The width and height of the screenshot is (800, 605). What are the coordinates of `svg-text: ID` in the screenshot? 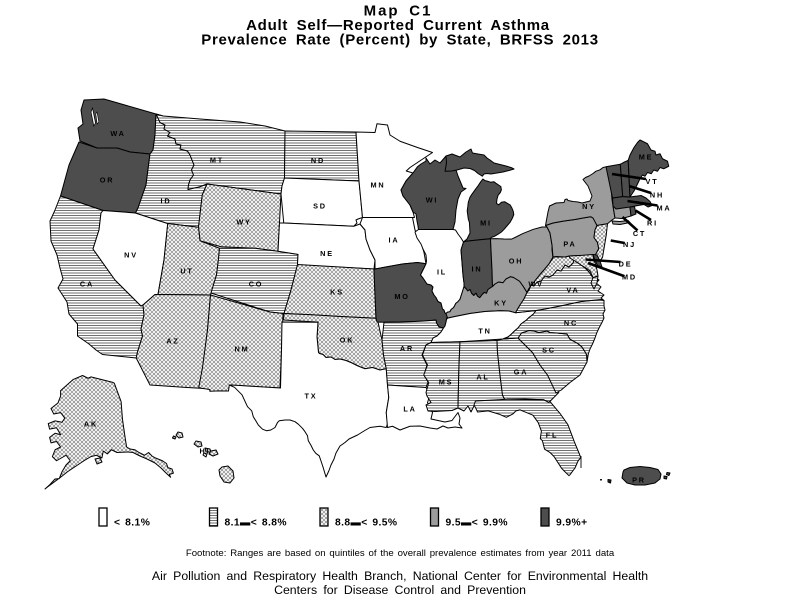 It's located at (166, 201).